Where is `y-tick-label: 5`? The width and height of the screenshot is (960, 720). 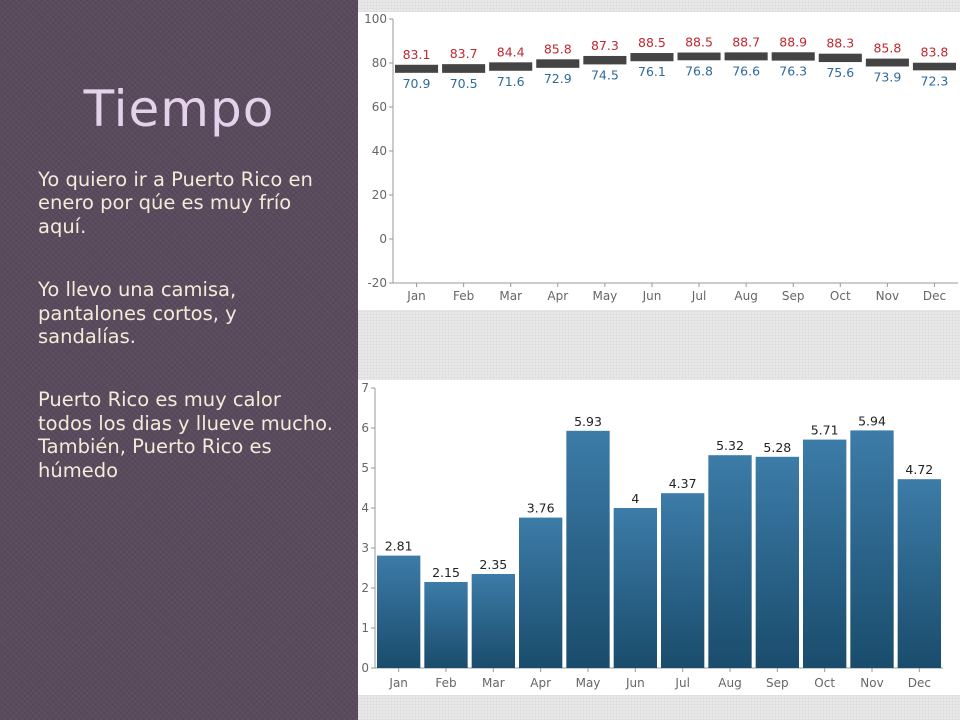
y-tick-label: 5 is located at coordinates (365, 468).